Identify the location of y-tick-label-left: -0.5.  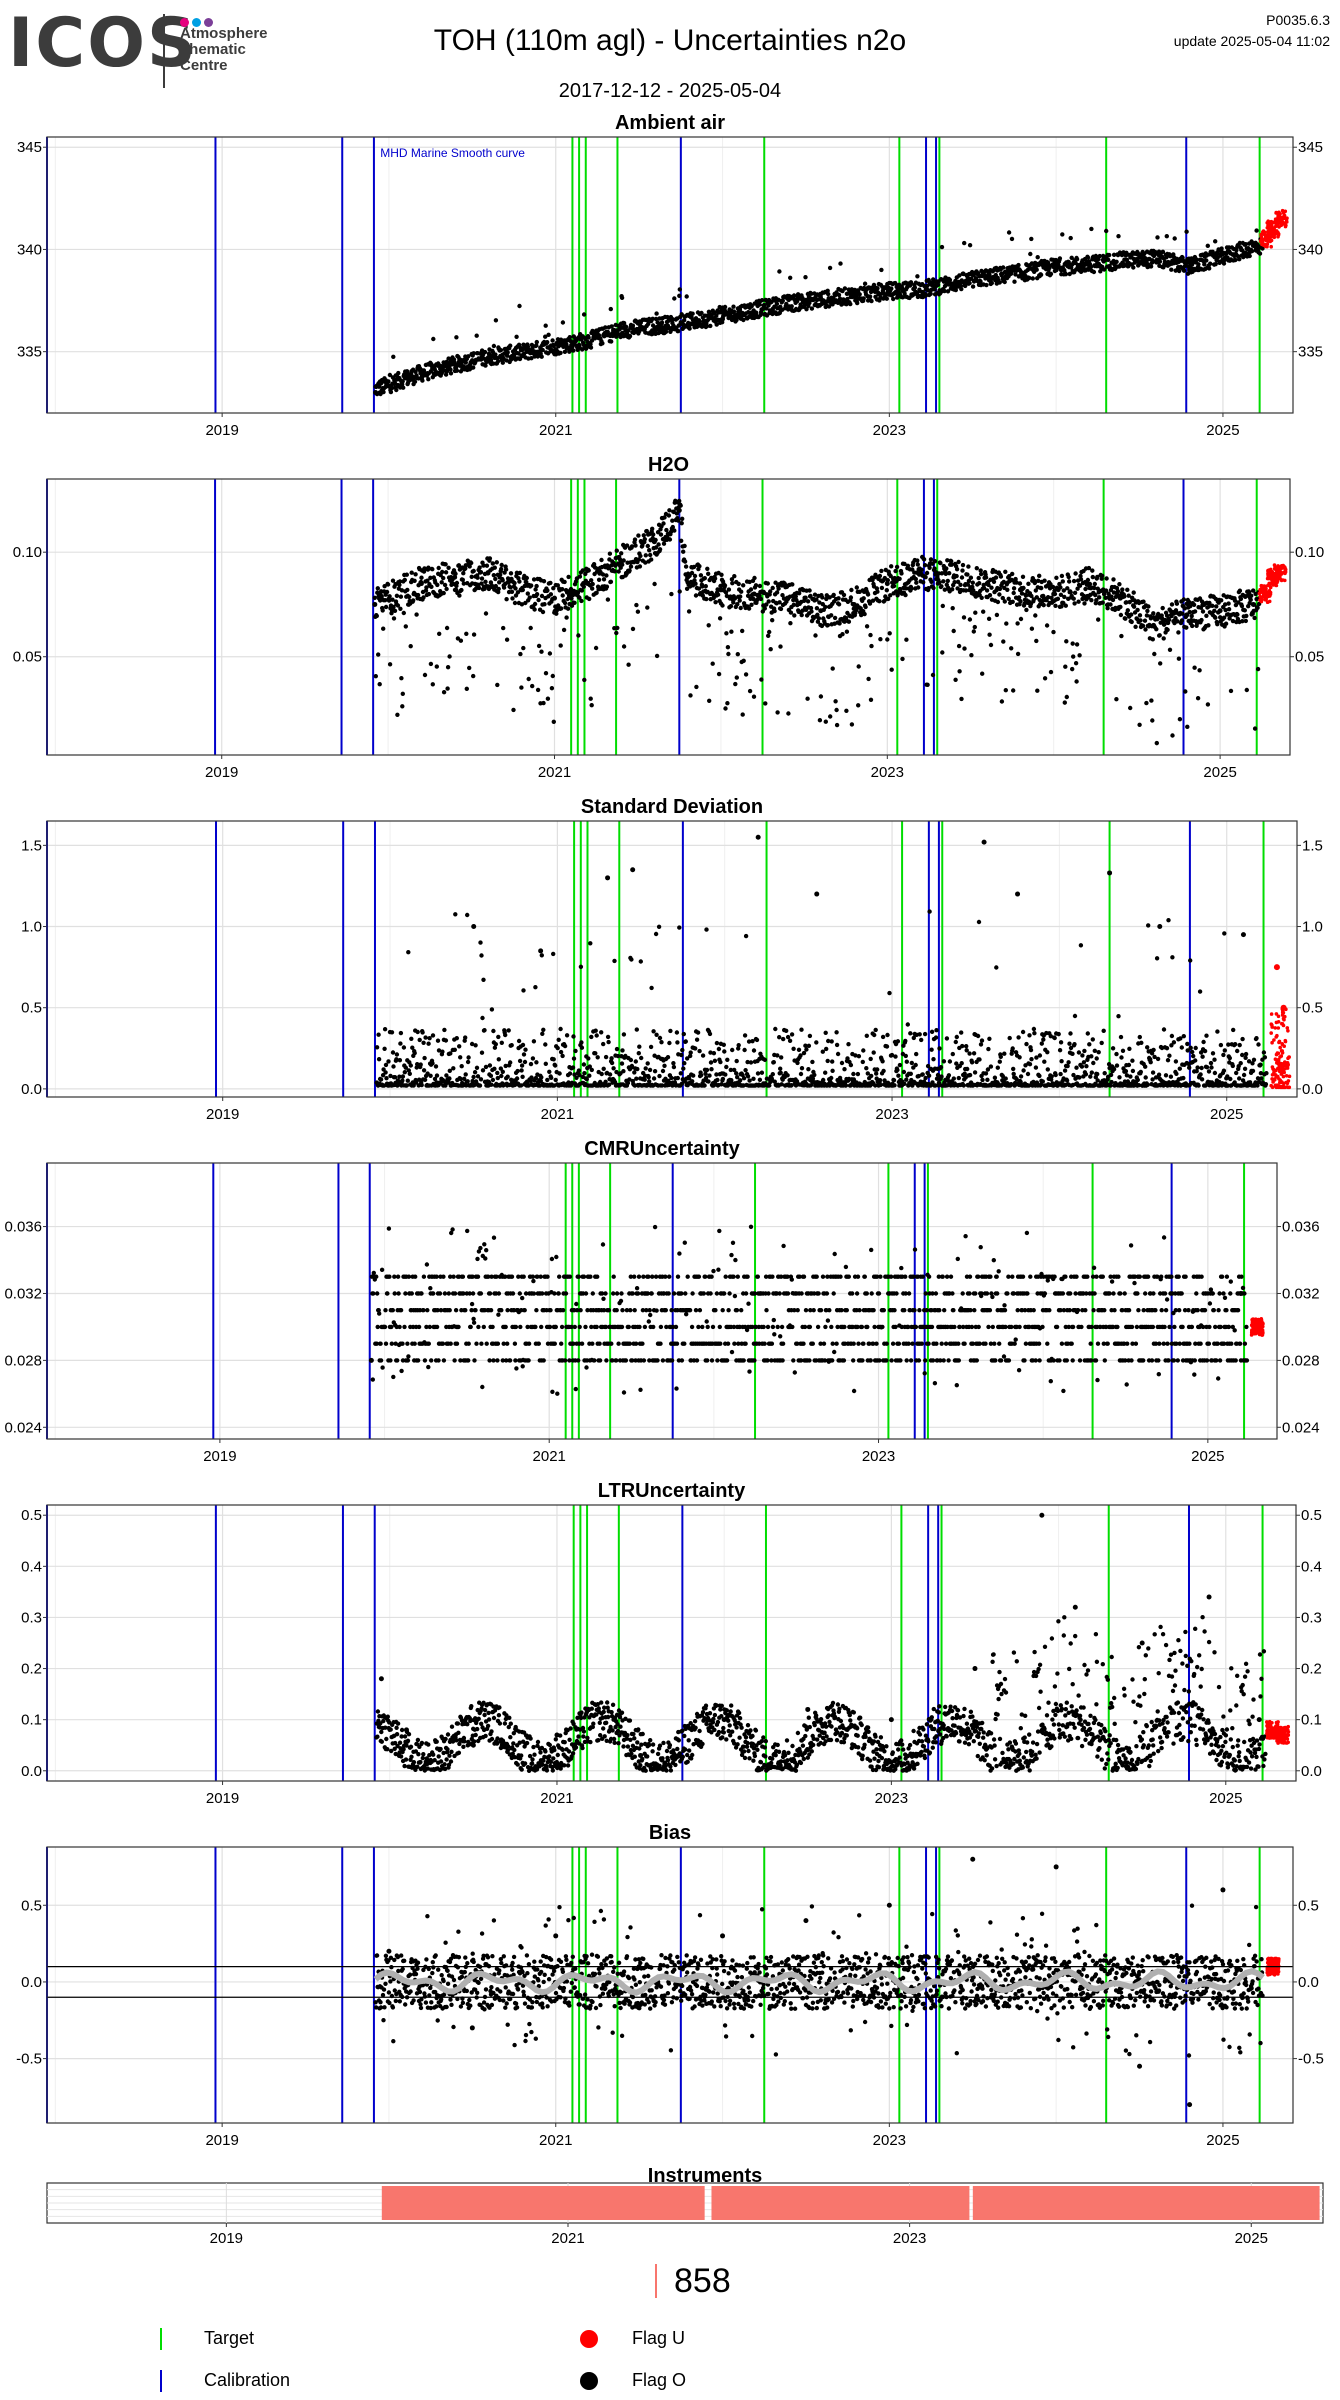
(29, 2059).